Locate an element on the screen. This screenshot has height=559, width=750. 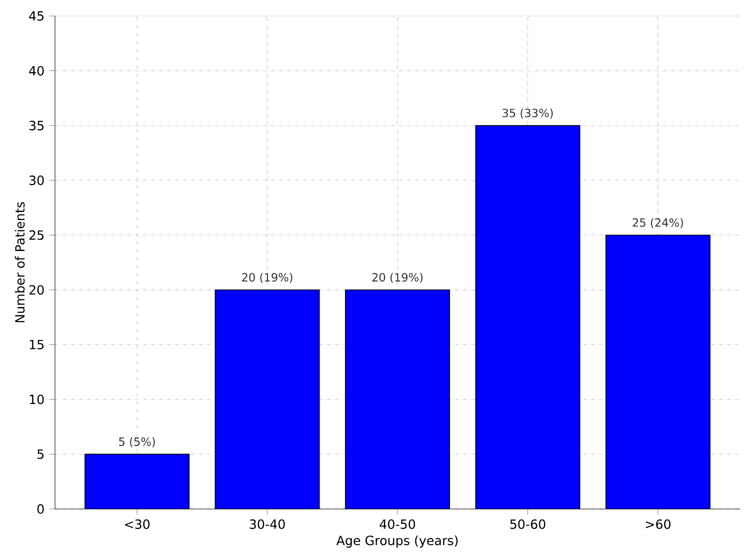
data-label: 25 (24%) is located at coordinates (657, 223).